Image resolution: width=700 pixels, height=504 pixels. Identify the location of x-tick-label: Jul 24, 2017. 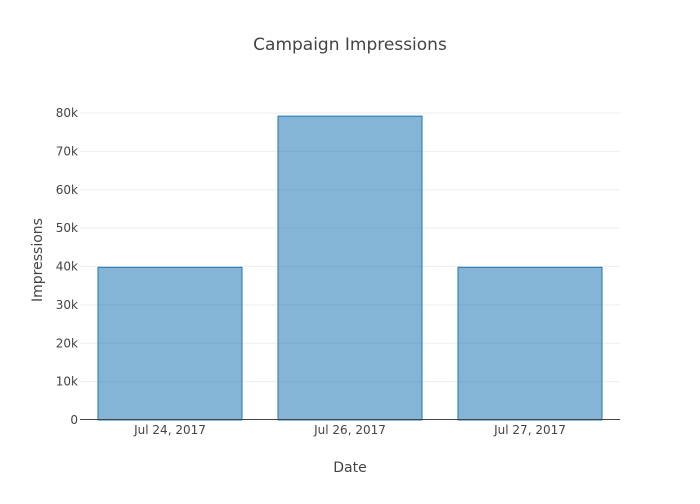
(169, 430).